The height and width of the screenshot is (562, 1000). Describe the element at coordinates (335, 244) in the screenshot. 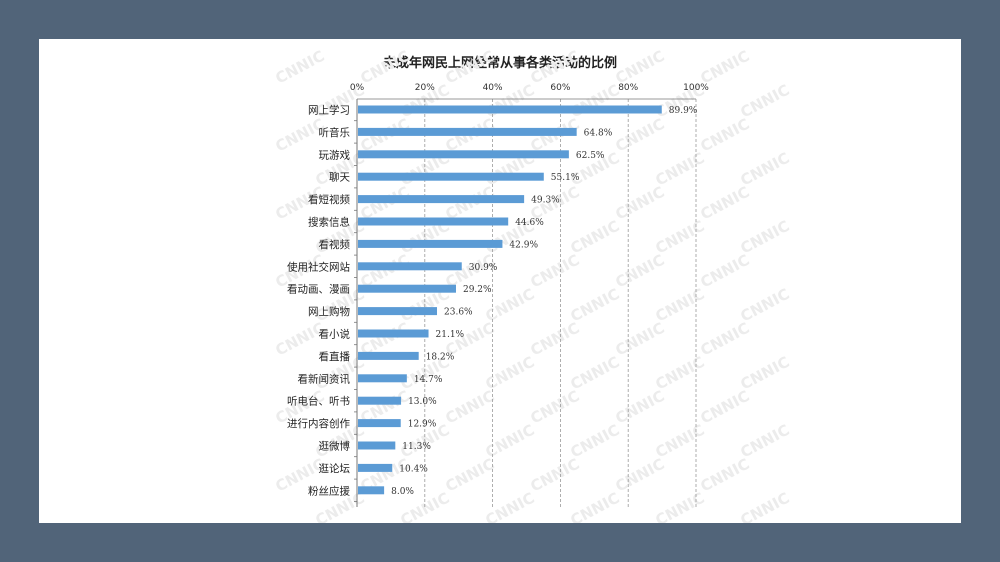

I see `category-label: 看视频` at that location.